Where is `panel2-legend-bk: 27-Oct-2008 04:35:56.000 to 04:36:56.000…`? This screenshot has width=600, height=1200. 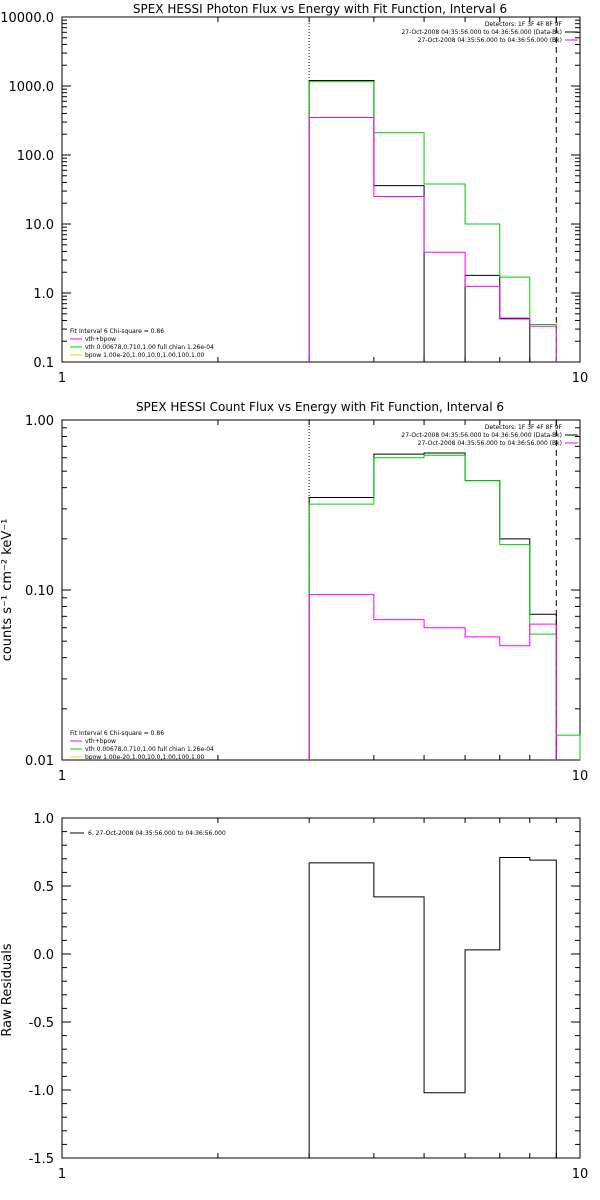 panel2-legend-bk: 27-Oct-2008 04:35:56.000 to 04:36:56.000… is located at coordinates (490, 443).